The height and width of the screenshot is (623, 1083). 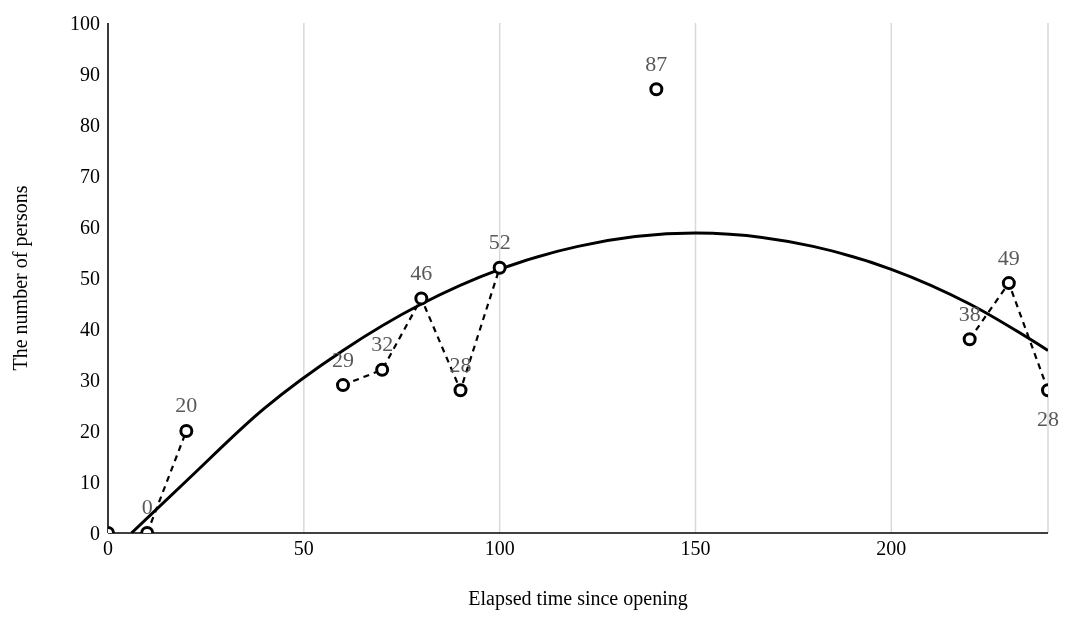 I want to click on x-tick-label: 100, so click(x=499, y=548).